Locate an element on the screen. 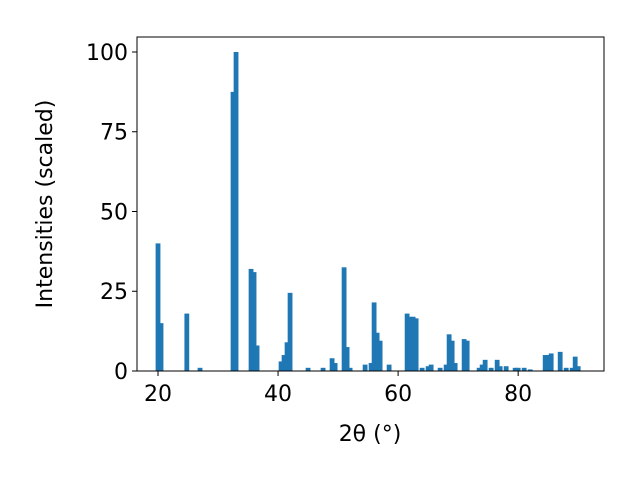 This screenshot has height=480, width=640. y-tick-label: 50 is located at coordinates (114, 212).